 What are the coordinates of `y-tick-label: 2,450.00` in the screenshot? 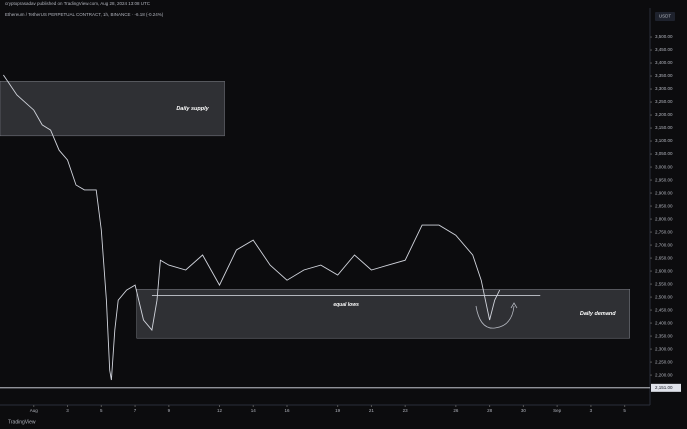 It's located at (664, 309).